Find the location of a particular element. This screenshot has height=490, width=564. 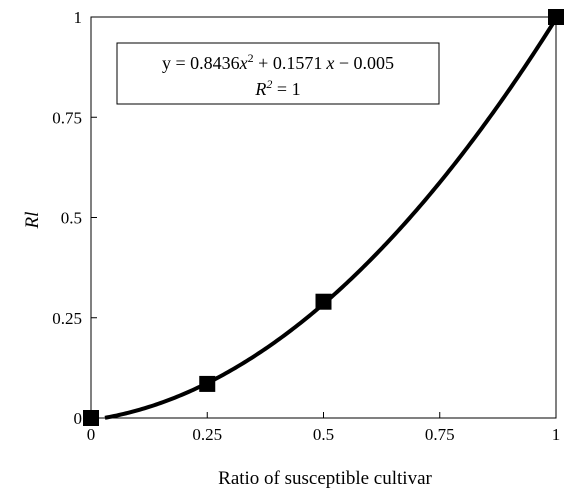

y-tick-label: 0.25 is located at coordinates (67, 318).